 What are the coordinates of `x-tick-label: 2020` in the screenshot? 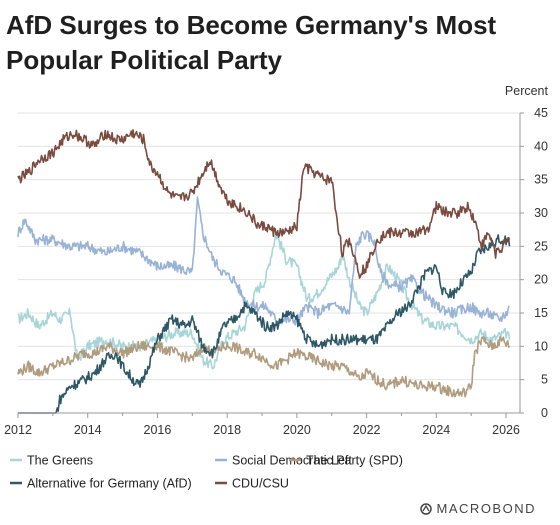 It's located at (297, 430).